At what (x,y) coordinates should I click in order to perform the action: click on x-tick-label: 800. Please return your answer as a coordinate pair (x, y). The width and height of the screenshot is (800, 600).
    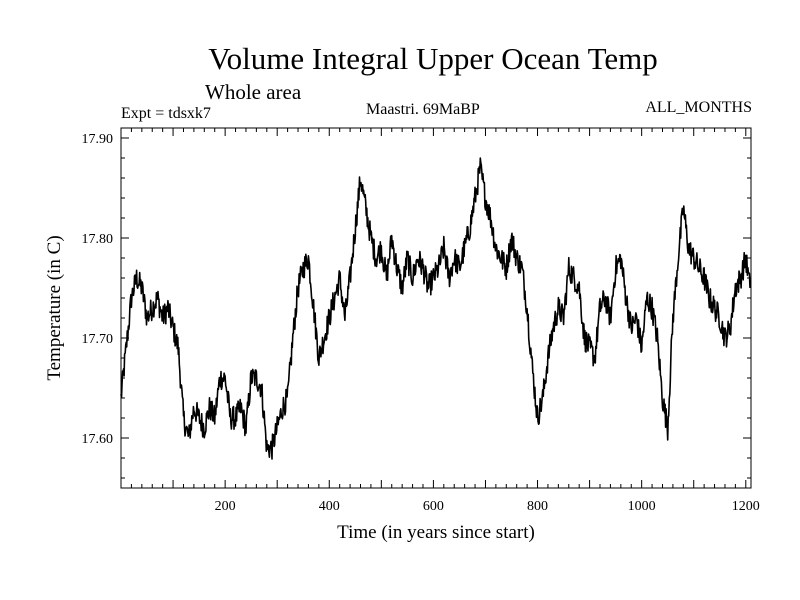
    Looking at the image, I should click on (537, 506).